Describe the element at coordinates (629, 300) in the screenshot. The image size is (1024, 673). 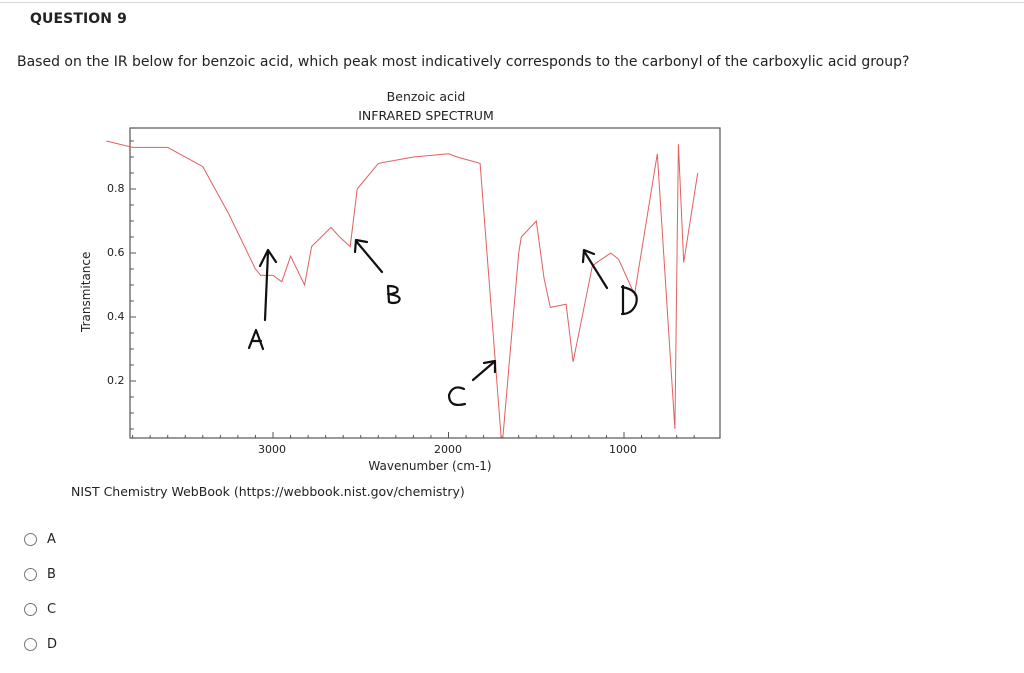
I see `handwritten-letter-d` at that location.